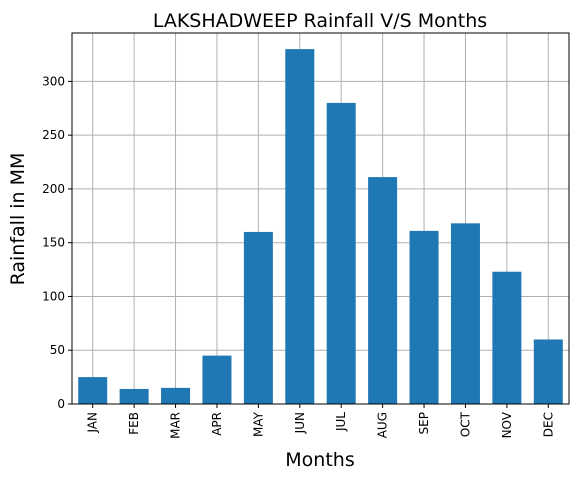 This screenshot has height=480, width=577. I want to click on y-tick-label: 100, so click(53, 296).